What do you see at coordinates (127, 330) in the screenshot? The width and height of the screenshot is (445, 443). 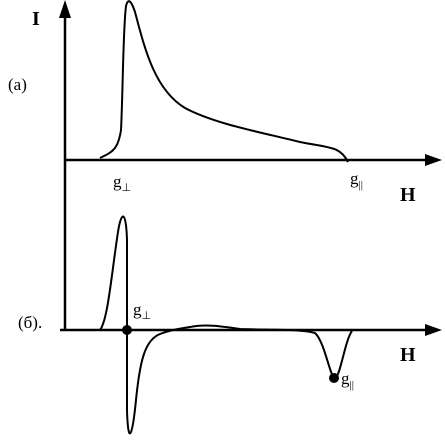 I see `g-perp-point` at bounding box center [127, 330].